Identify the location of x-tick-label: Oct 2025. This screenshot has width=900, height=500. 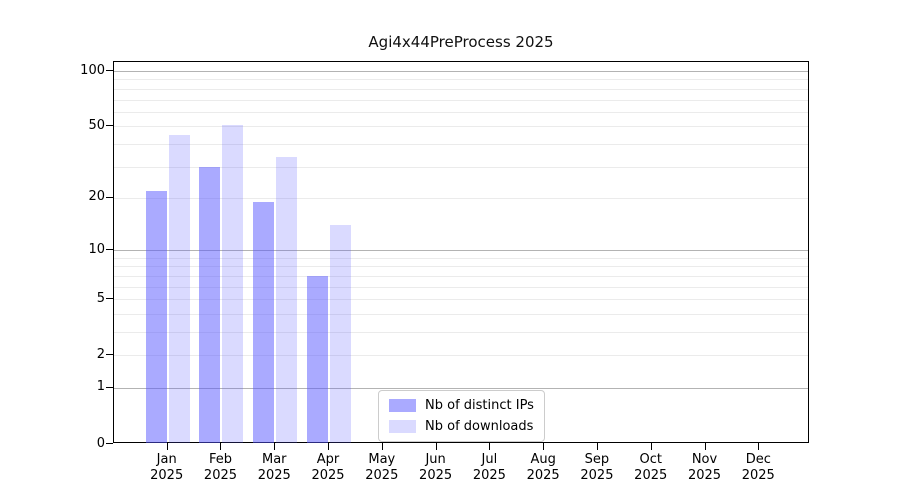
(651, 468).